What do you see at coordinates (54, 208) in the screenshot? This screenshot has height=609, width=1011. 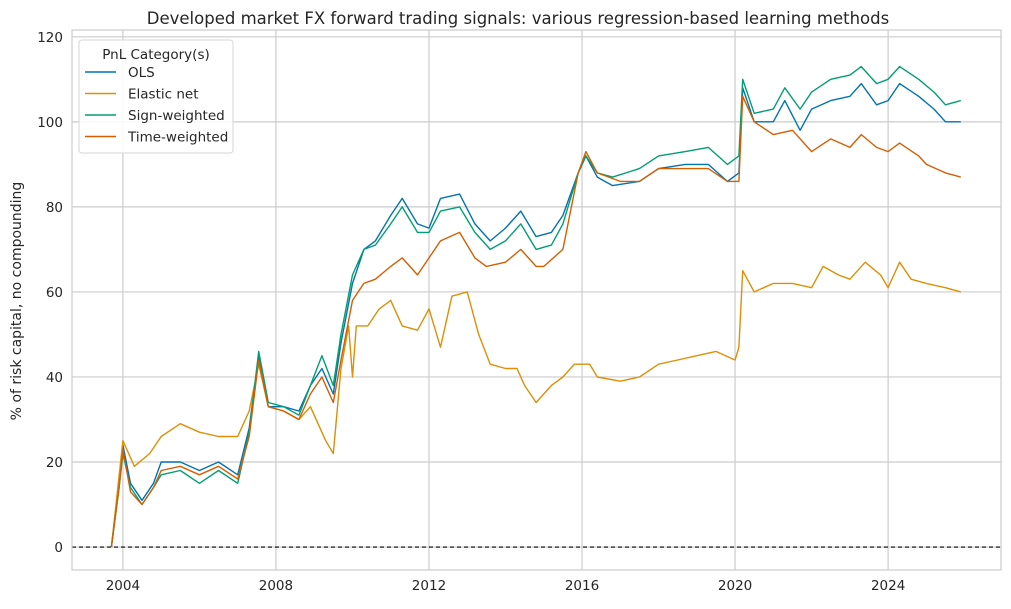 I see `y-tick-label: 80` at bounding box center [54, 208].